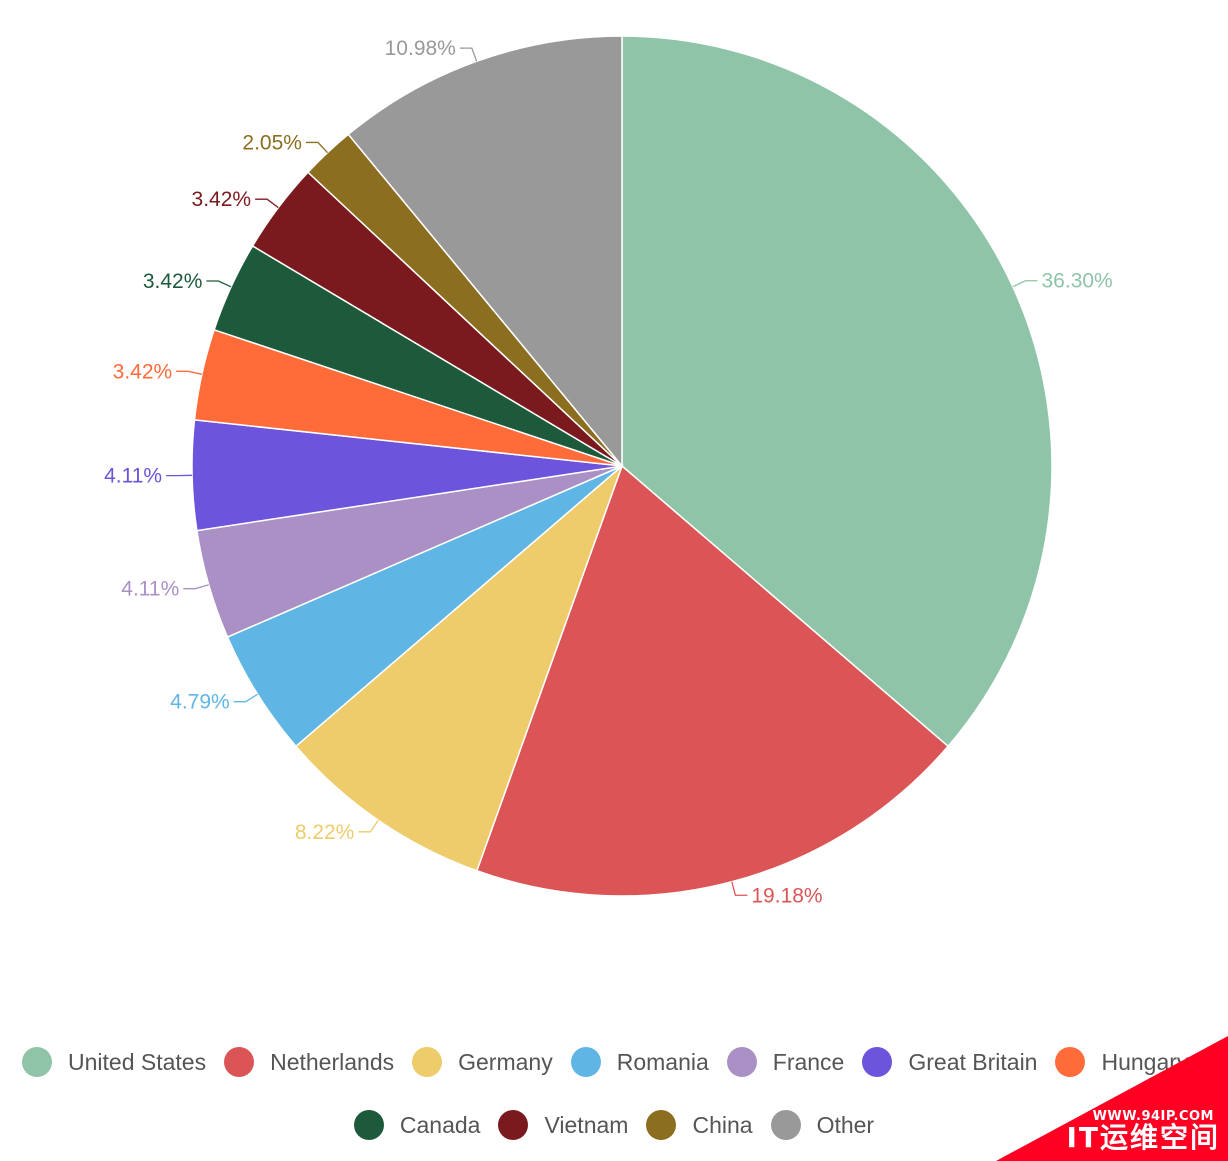  What do you see at coordinates (267, 203) in the screenshot?
I see `leader-line-vietnam` at bounding box center [267, 203].